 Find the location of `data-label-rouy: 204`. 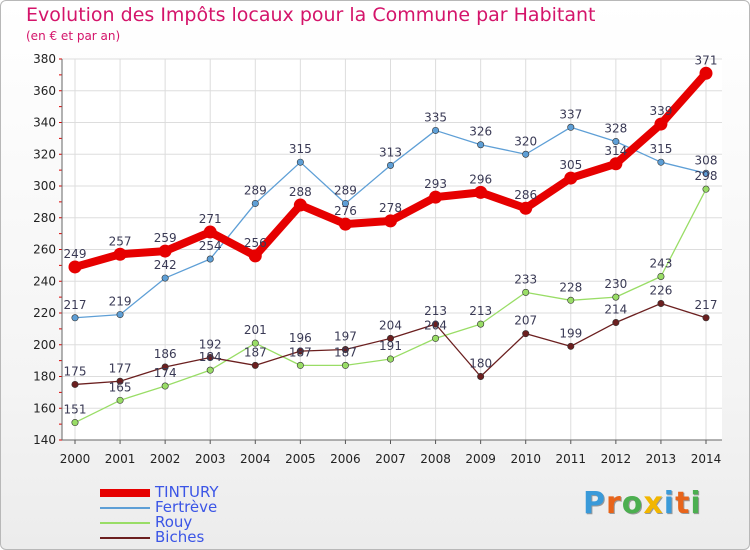

data-label-rouy: 204 is located at coordinates (435, 325).